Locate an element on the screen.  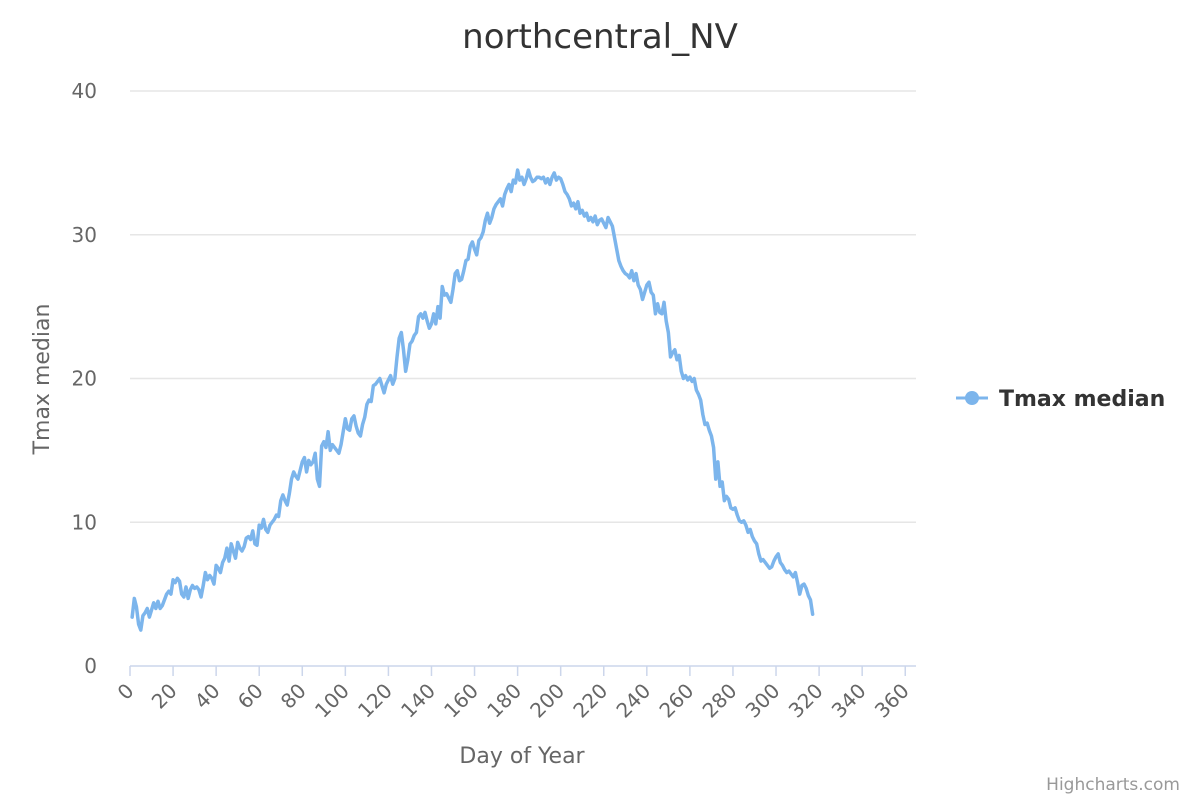
credits-link: Highcharts.com is located at coordinates (1113, 785).